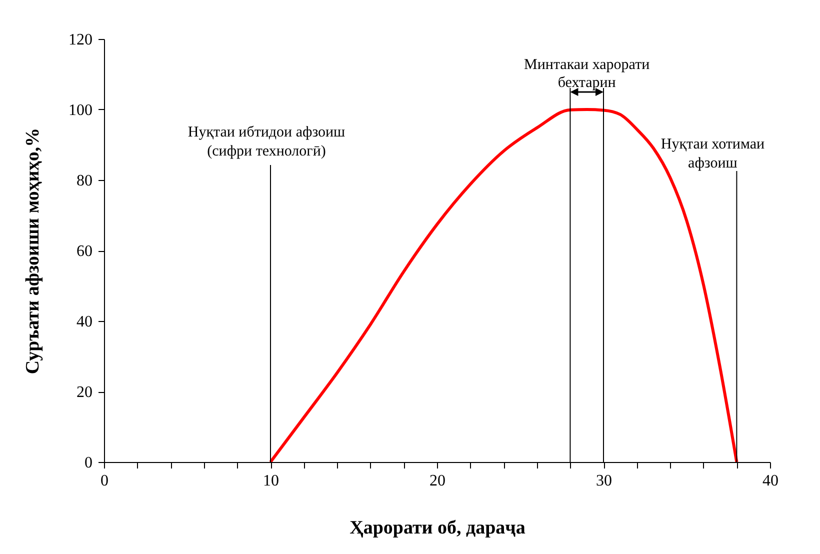 The image size is (820, 554). Describe the element at coordinates (84, 181) in the screenshot. I see `y-tick-label: 80` at that location.